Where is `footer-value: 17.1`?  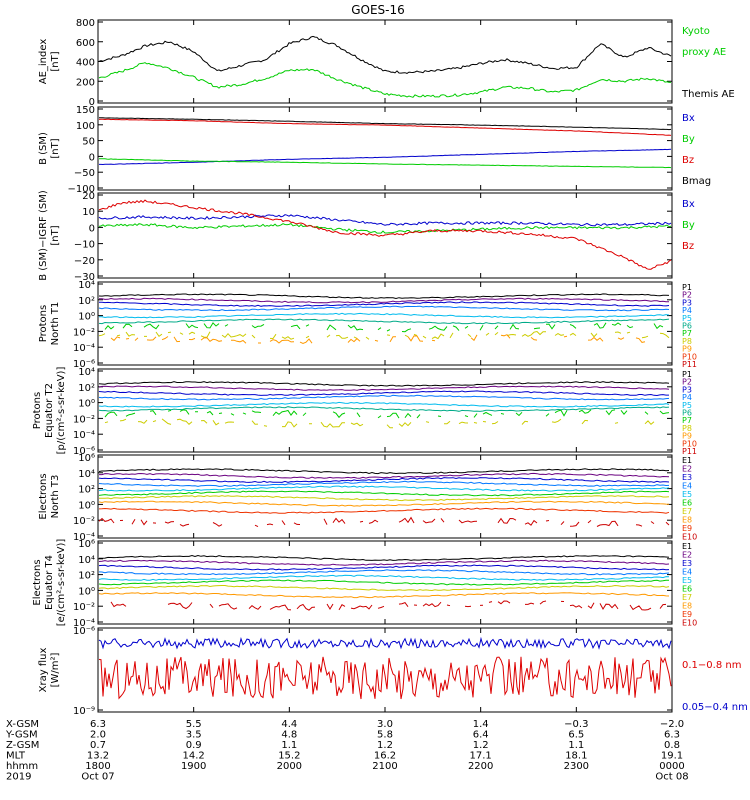 footer-value: 17.1 is located at coordinates (481, 756).